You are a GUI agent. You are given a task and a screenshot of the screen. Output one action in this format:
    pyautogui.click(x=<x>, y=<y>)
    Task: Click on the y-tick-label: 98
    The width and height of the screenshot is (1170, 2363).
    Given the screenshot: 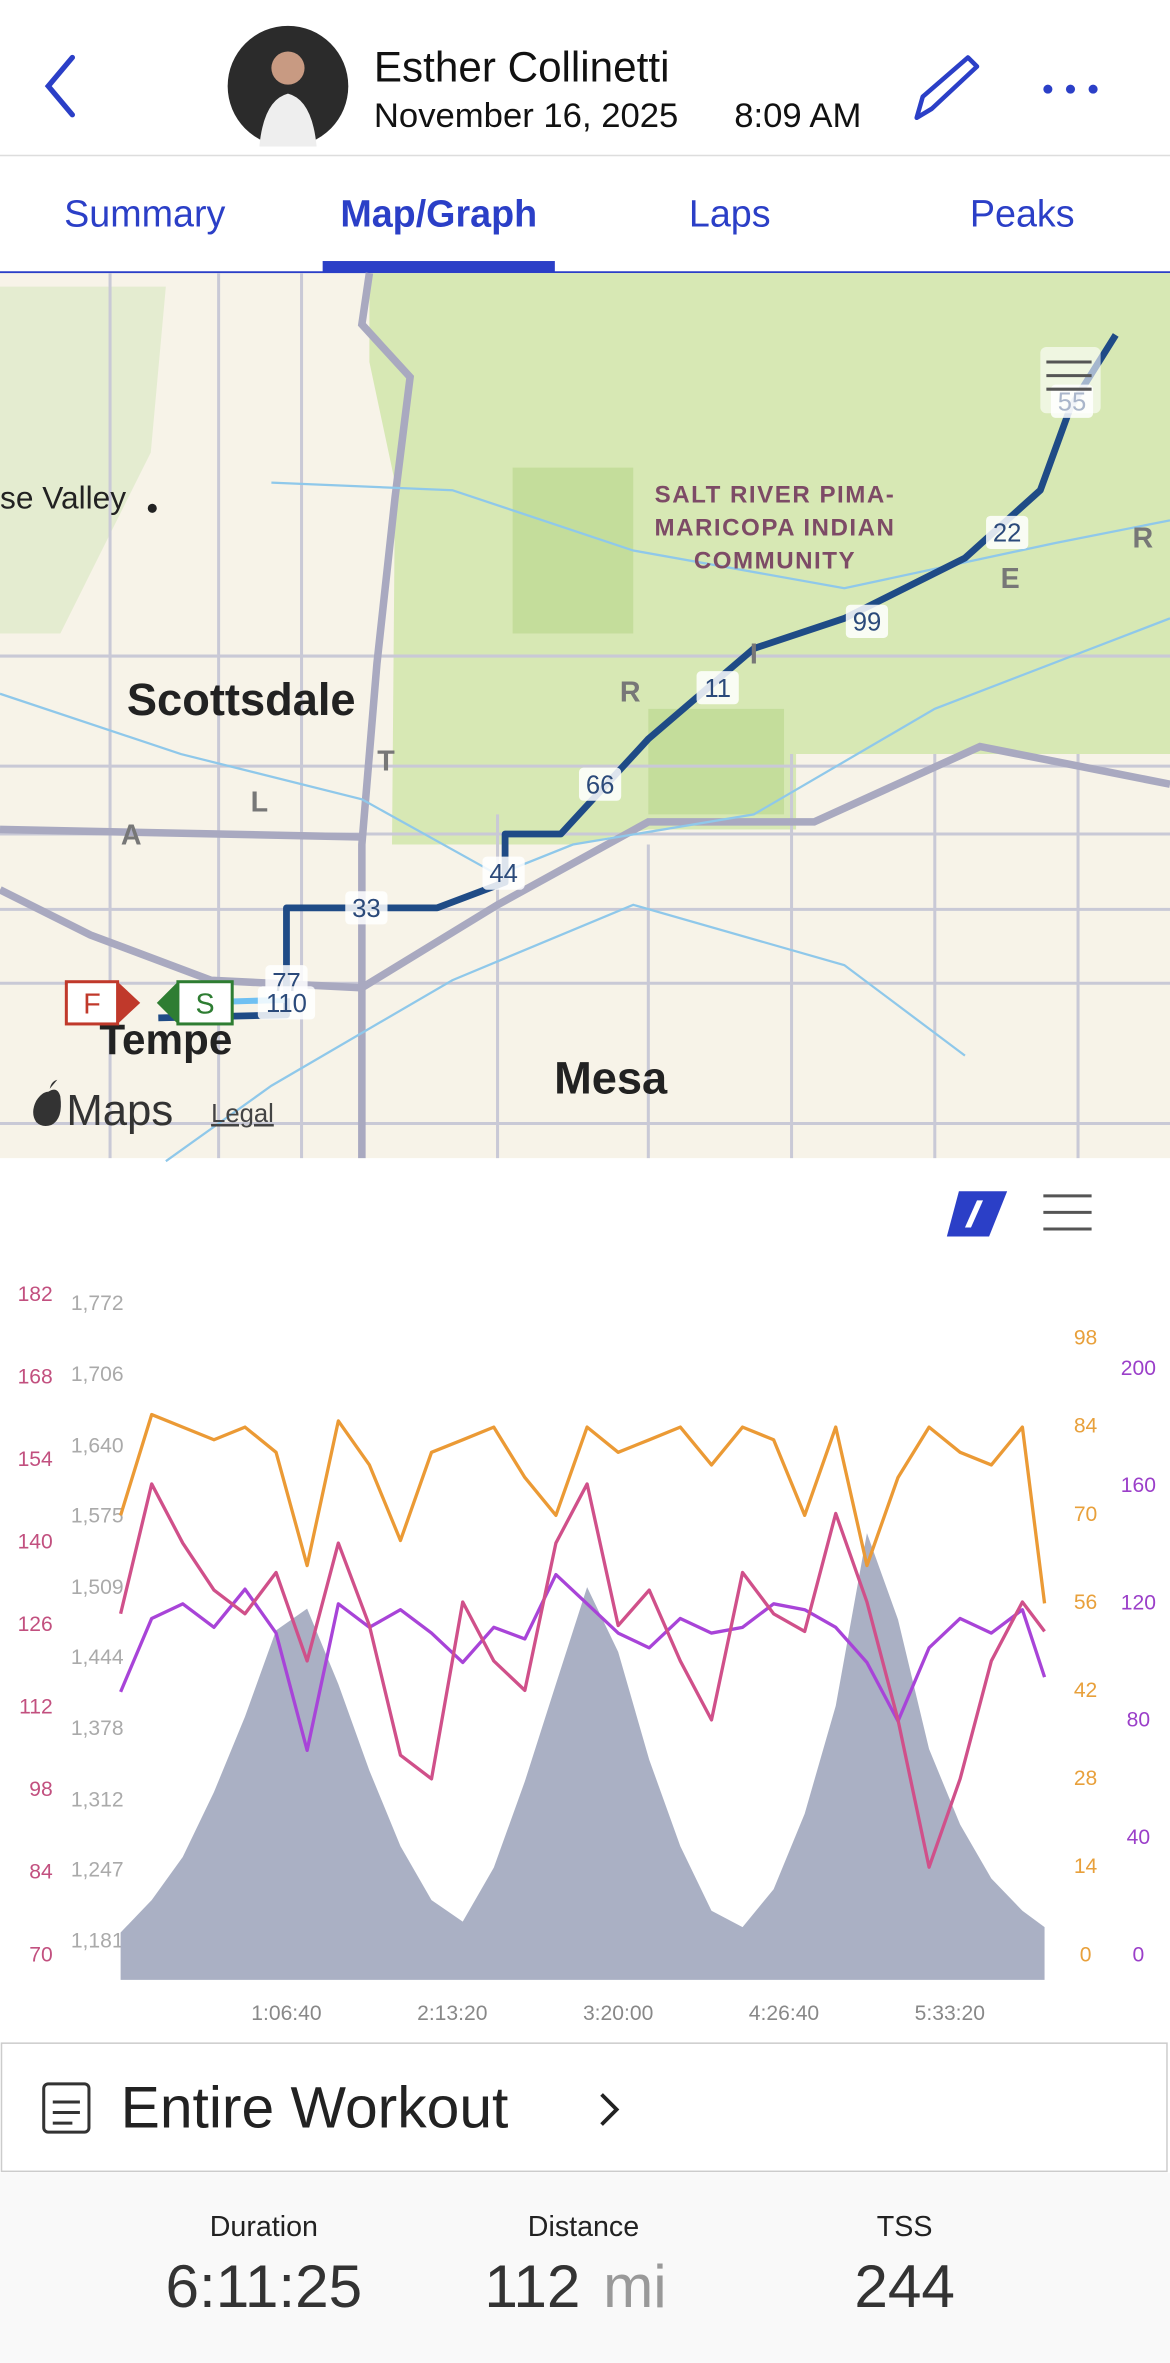 What is the action you would take?
    pyautogui.click(x=1085, y=1338)
    